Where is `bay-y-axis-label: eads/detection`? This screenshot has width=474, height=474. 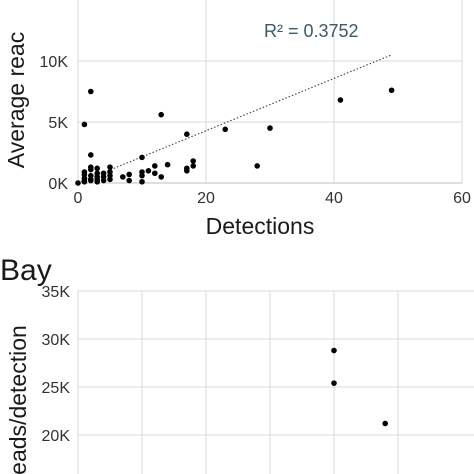 bay-y-axis-label: eads/detection is located at coordinates (18, 399).